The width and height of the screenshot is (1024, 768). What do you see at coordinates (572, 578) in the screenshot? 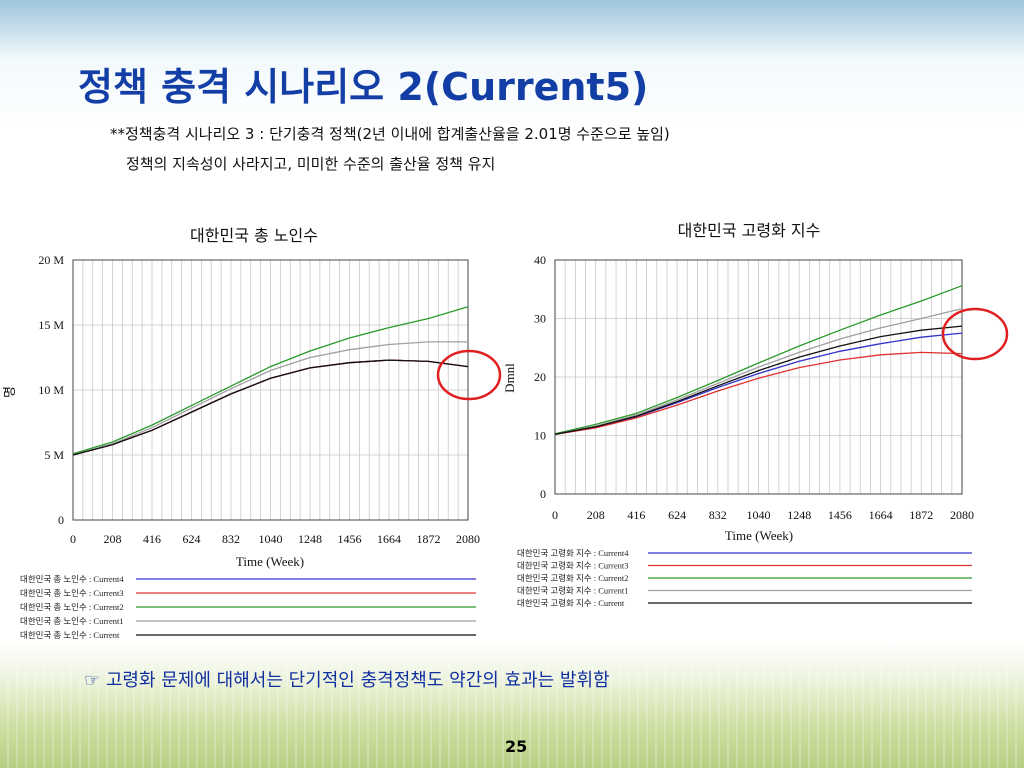
I see `legend-label: 대한민국 고령화 지수 : Current2` at bounding box center [572, 578].